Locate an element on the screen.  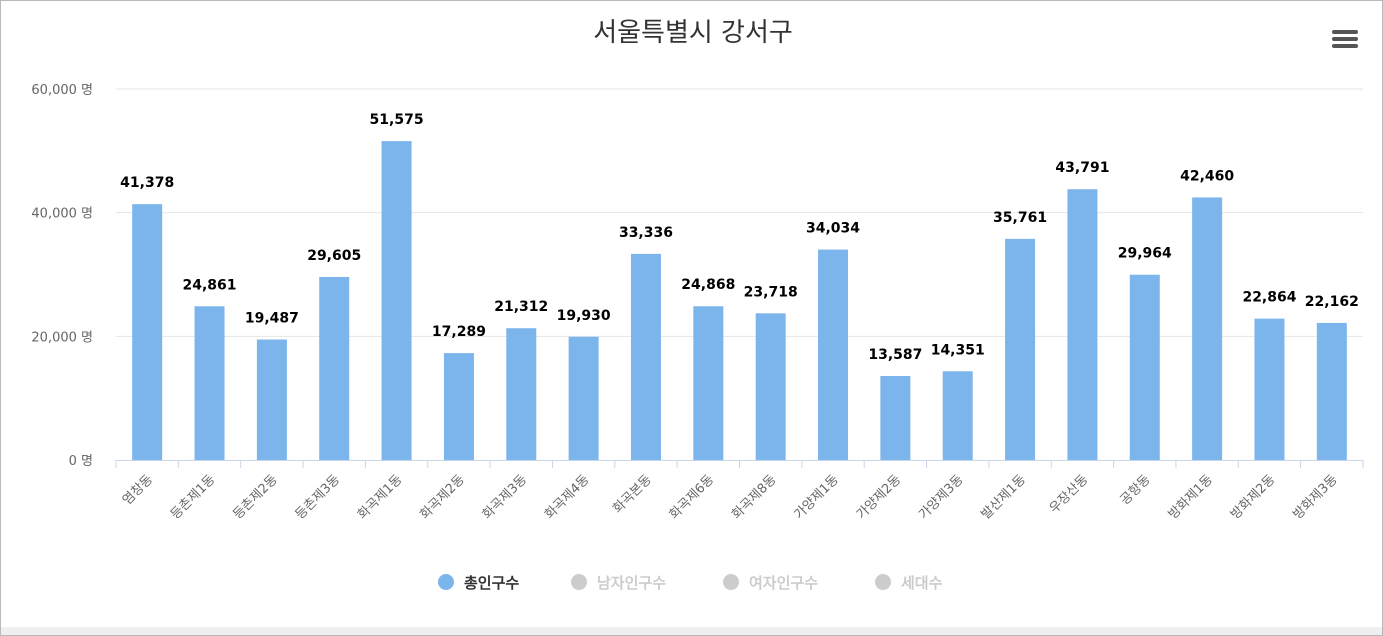
data-label: 35,761 is located at coordinates (1020, 218).